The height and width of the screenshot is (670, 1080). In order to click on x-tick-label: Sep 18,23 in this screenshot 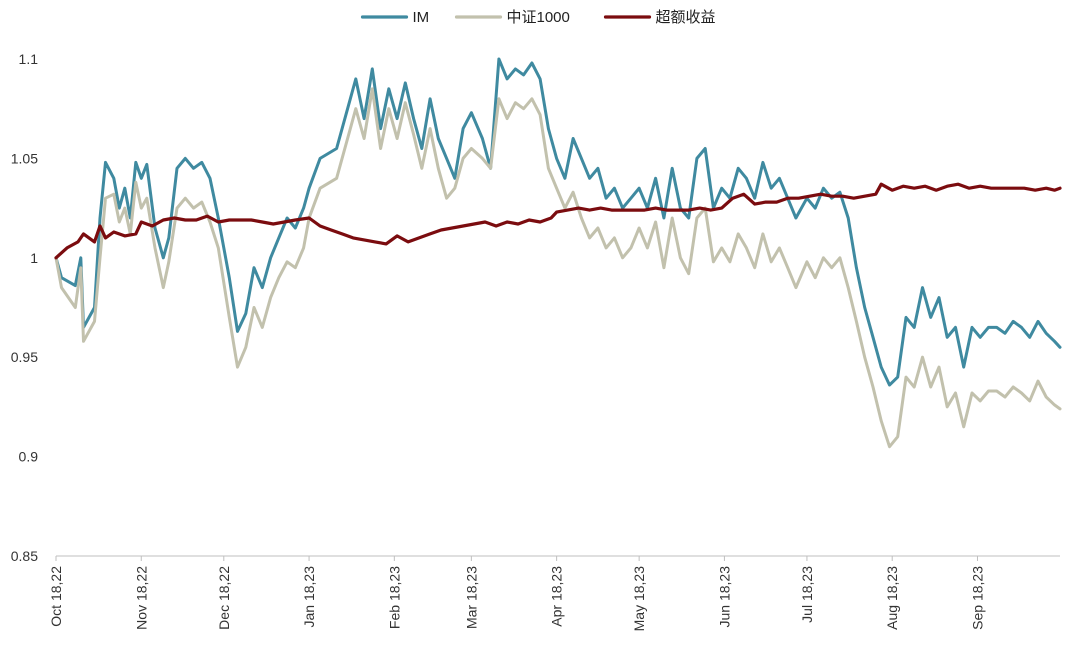, I will do `click(977, 598)`.